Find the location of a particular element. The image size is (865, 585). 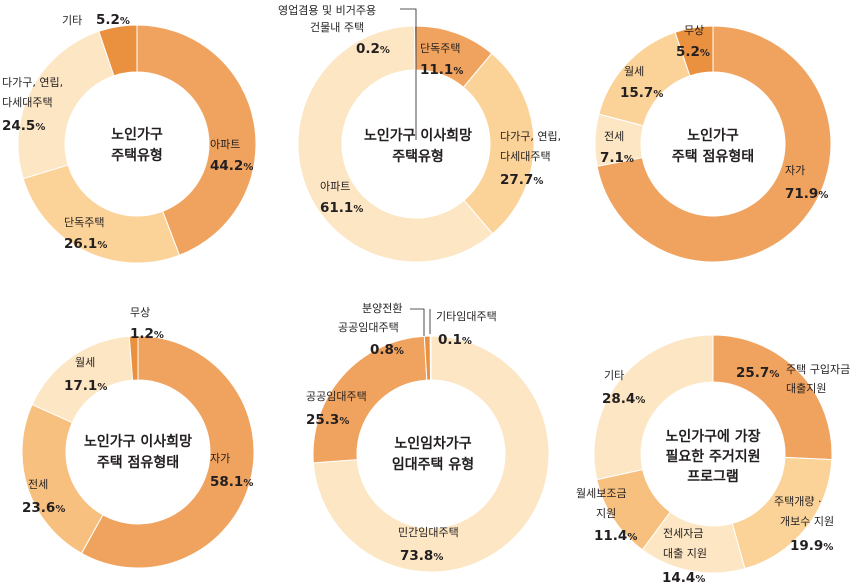

chart-5-value-public: 25.3% is located at coordinates (327, 420).